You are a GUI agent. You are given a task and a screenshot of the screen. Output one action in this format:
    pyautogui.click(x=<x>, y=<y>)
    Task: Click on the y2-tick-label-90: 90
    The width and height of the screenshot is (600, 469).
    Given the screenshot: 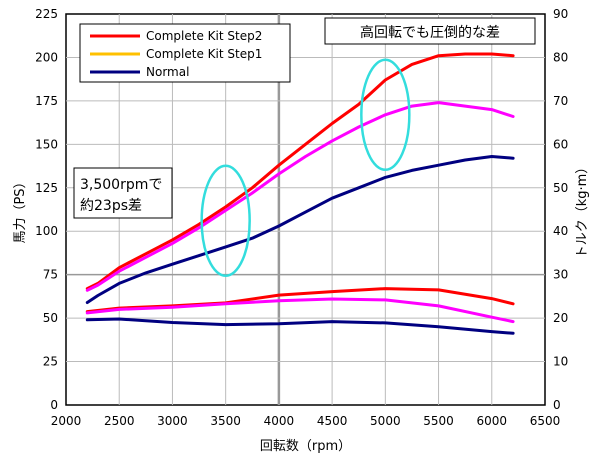 What is the action you would take?
    pyautogui.click(x=560, y=14)
    